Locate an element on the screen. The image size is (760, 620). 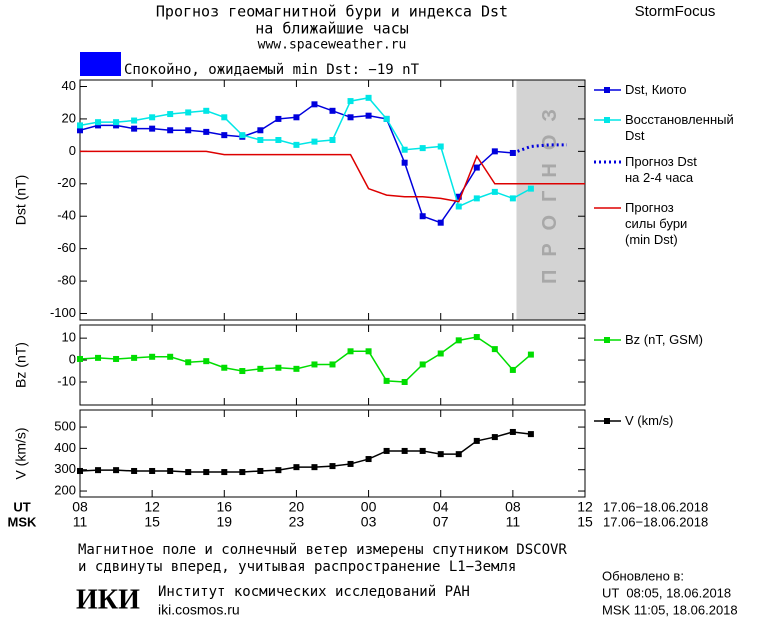
updated-label: Обновлено в: is located at coordinates (643, 575).